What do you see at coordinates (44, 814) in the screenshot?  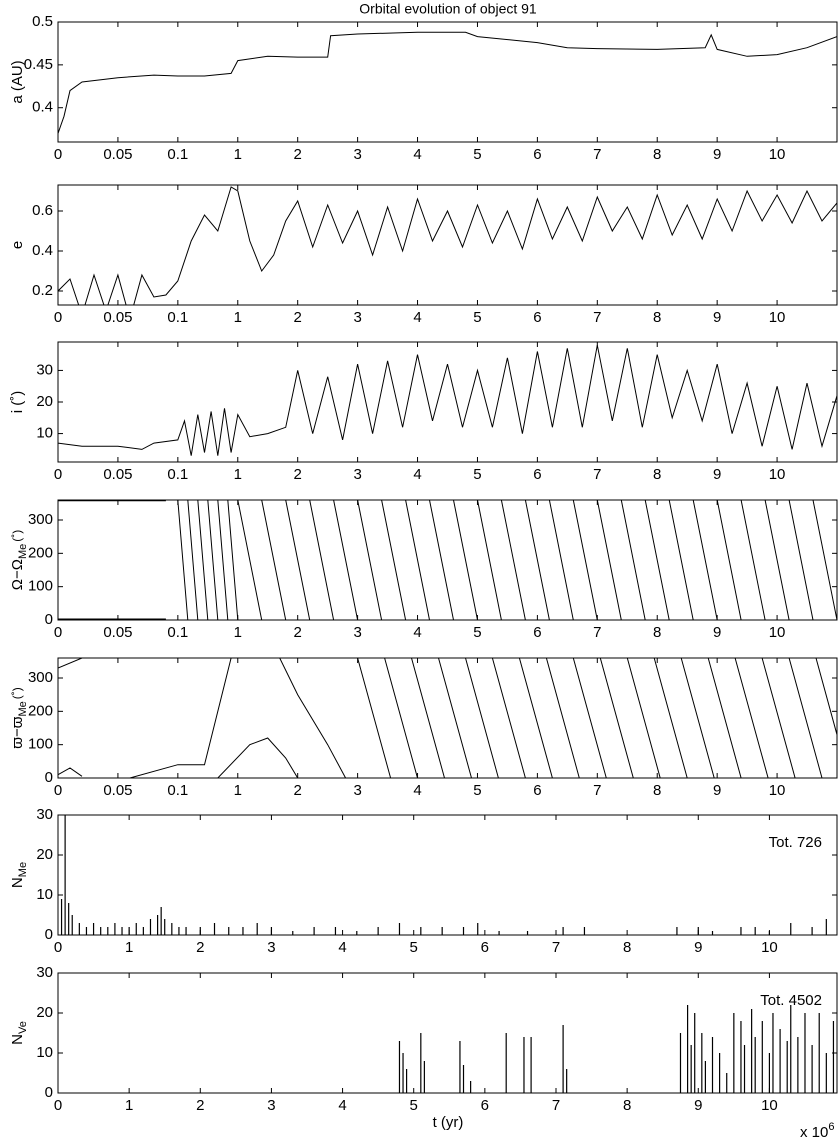 I see `y-tick-label: 30` at bounding box center [44, 814].